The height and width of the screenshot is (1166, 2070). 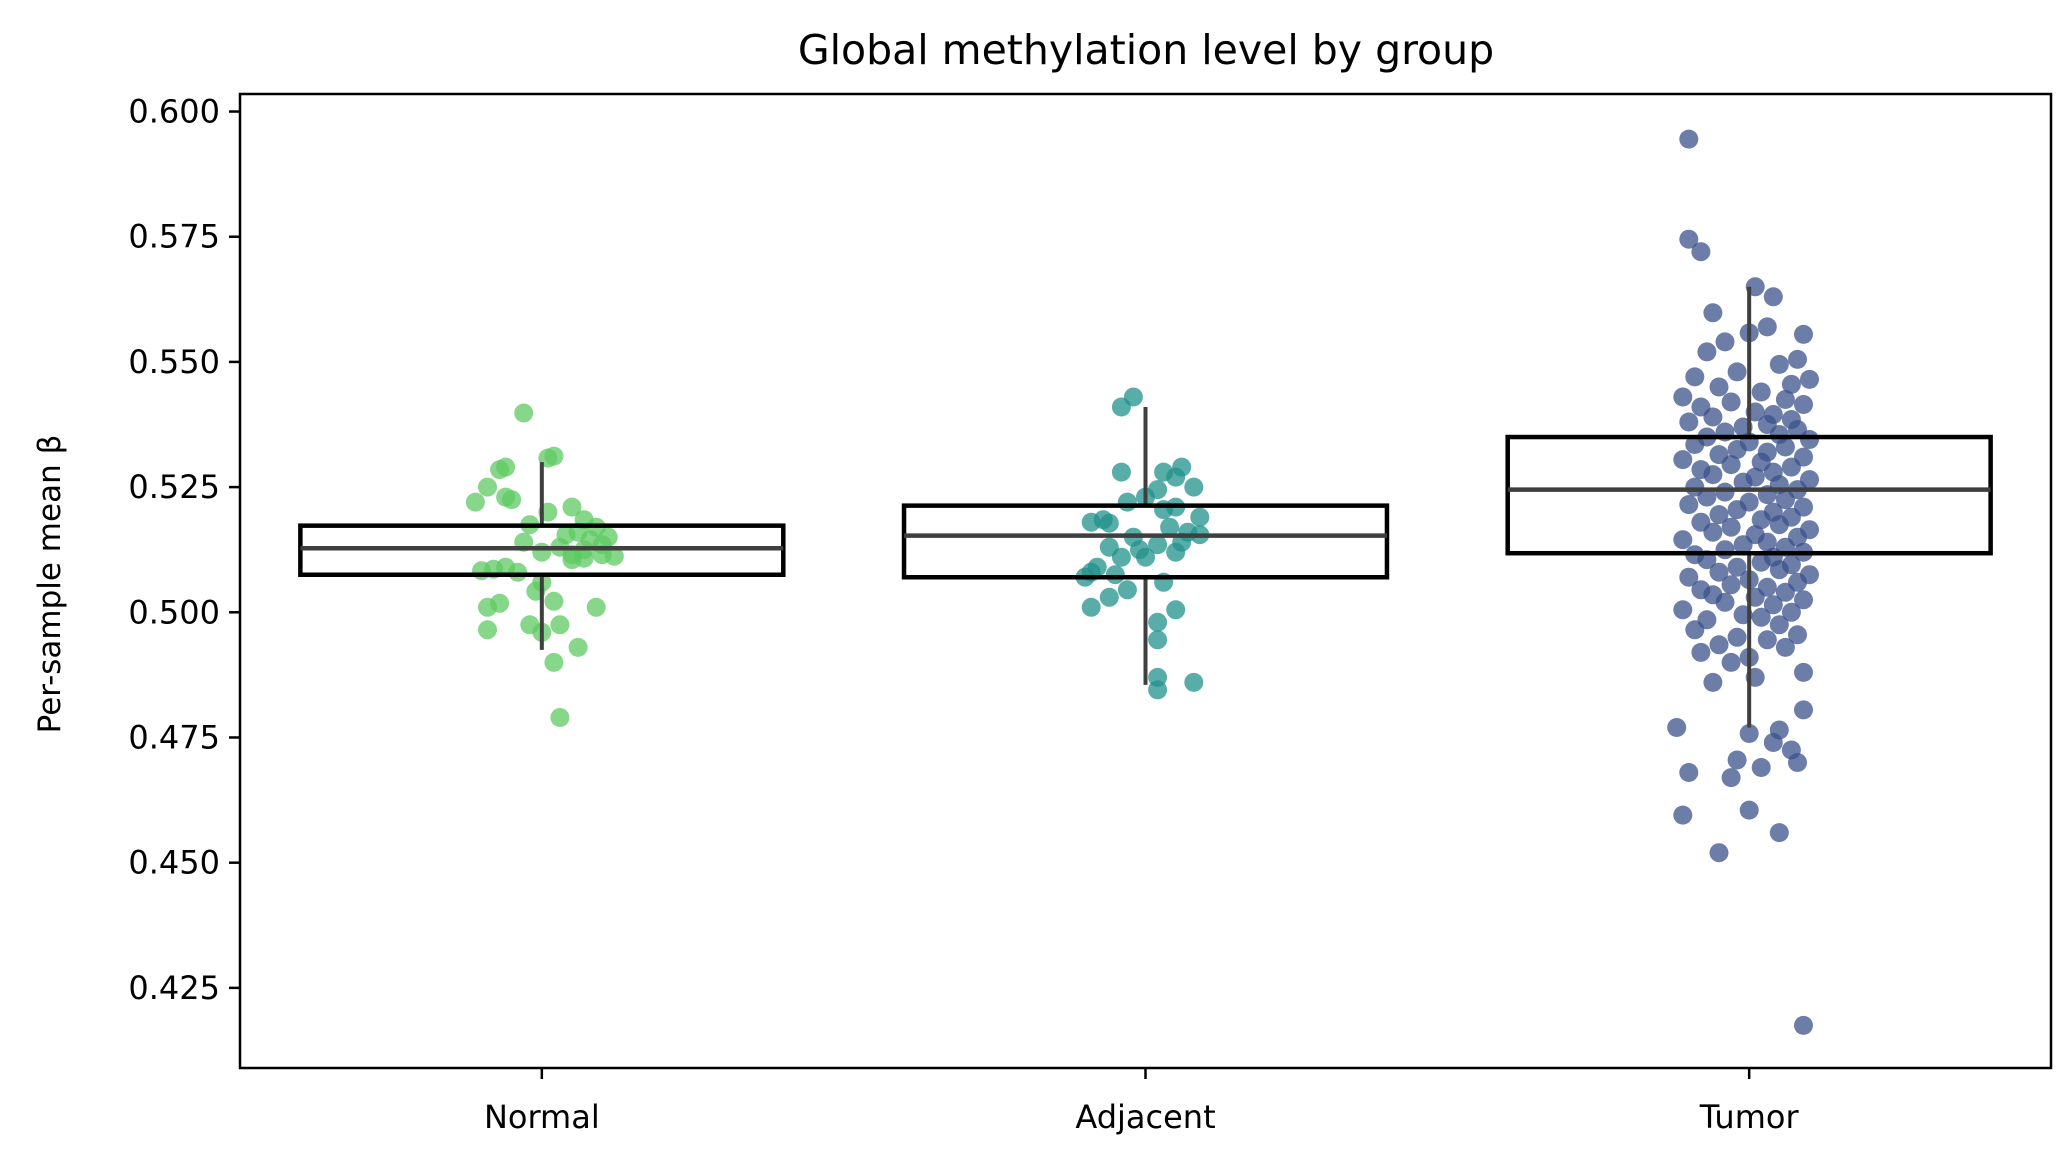 I want to click on box-adjacent, so click(x=1145, y=545).